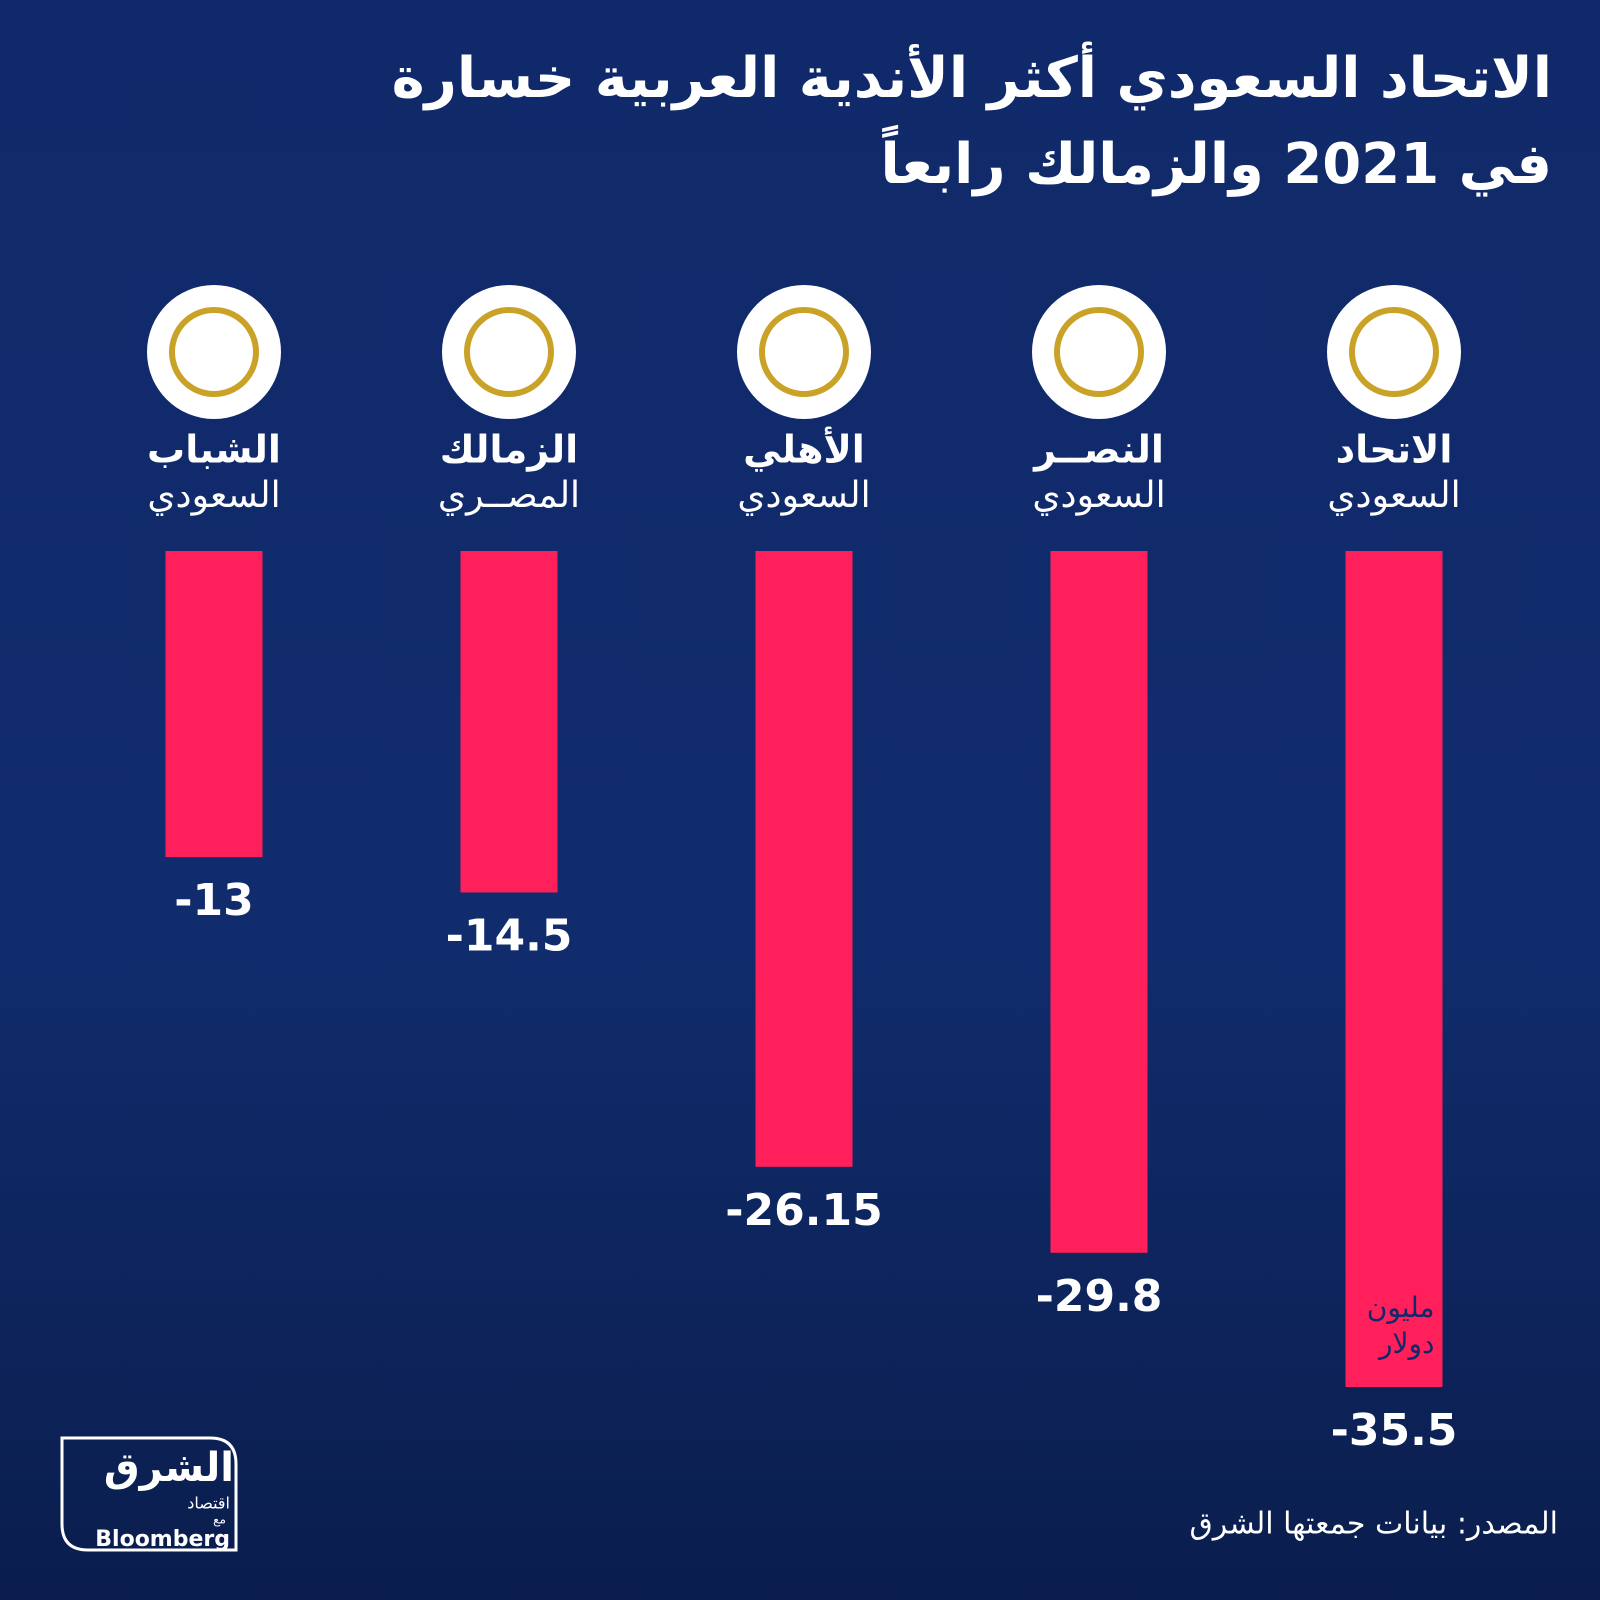 The width and height of the screenshot is (1600, 1600). I want to click on brand-logo: الشرق اقتصاد مع Bloomberg, so click(149, 1494).